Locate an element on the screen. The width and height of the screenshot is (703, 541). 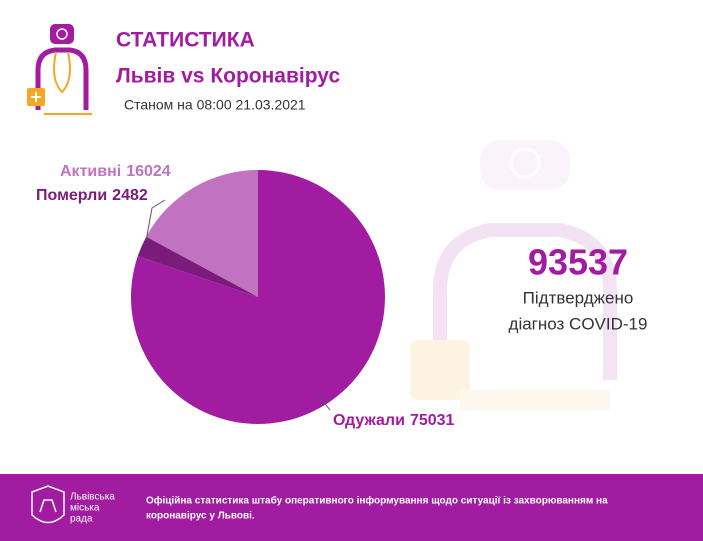
date: Станом на 08:00 21.03.2021 is located at coordinates (215, 105).